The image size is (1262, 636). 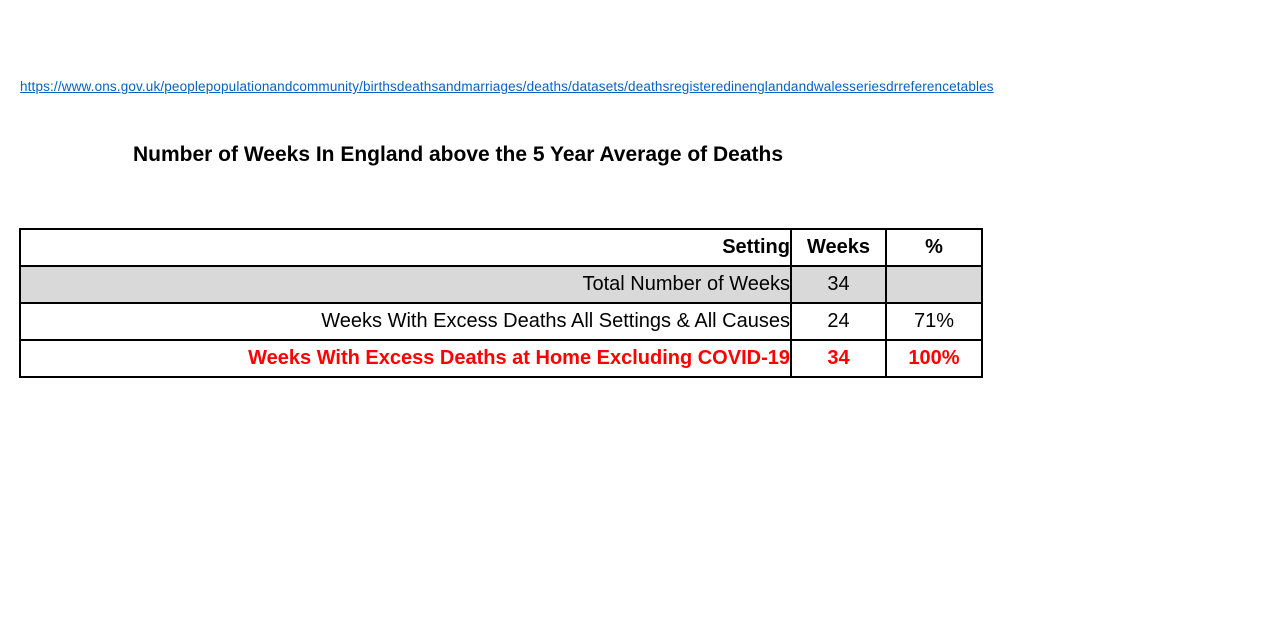 I want to click on cell-setting: Total Number of Weeks, so click(x=405, y=284).